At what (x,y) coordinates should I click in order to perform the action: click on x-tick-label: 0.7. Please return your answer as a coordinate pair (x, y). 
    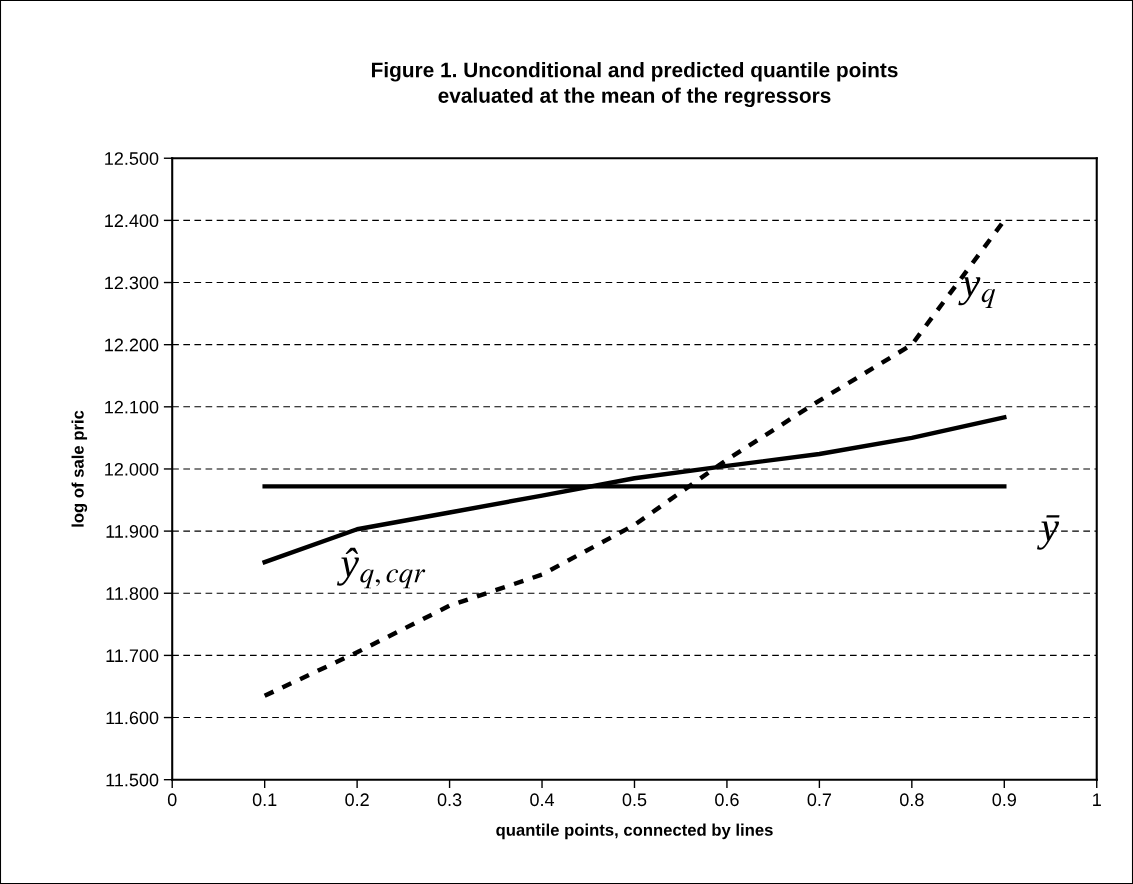
    Looking at the image, I should click on (819, 800).